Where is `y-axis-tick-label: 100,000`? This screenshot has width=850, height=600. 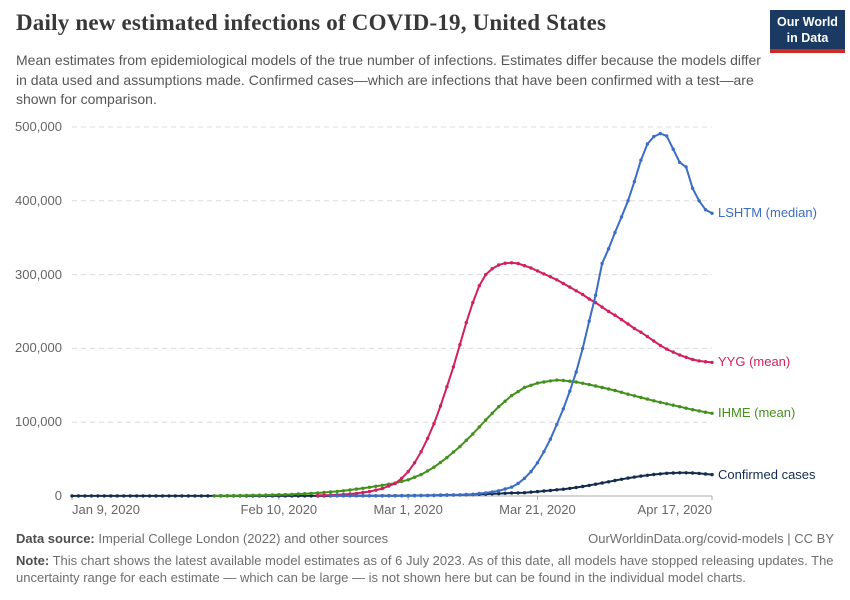 y-axis-tick-label: 100,000 is located at coordinates (38, 422).